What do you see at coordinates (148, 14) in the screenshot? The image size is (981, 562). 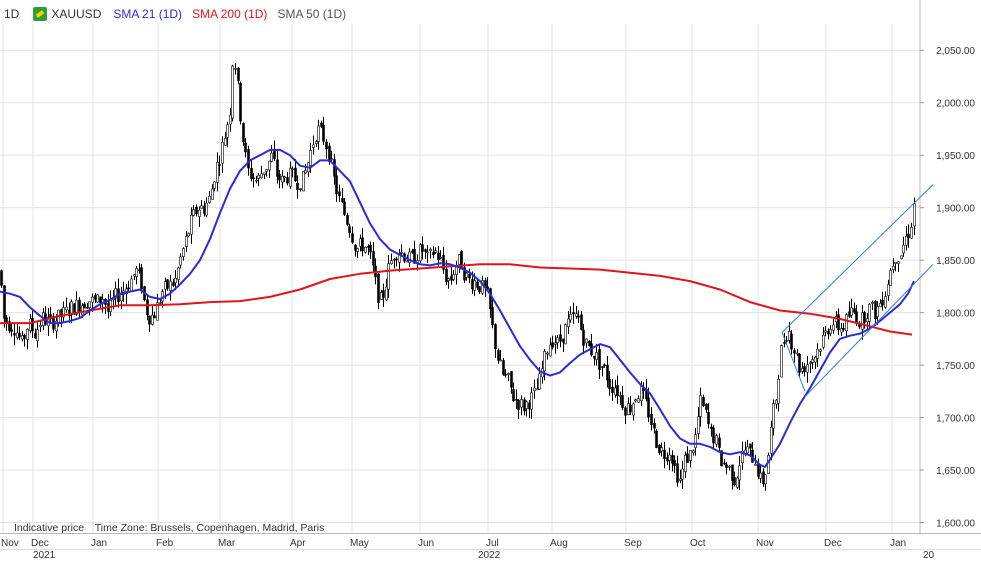 I see `legend-sma21: SMA 21 (1D)` at bounding box center [148, 14].